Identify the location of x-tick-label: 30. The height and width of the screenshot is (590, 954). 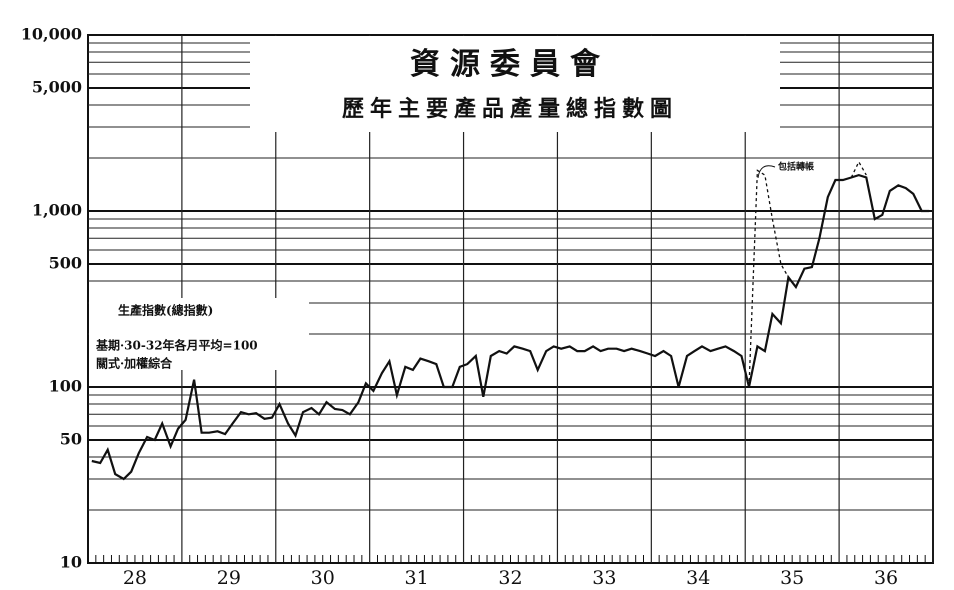
(323, 578).